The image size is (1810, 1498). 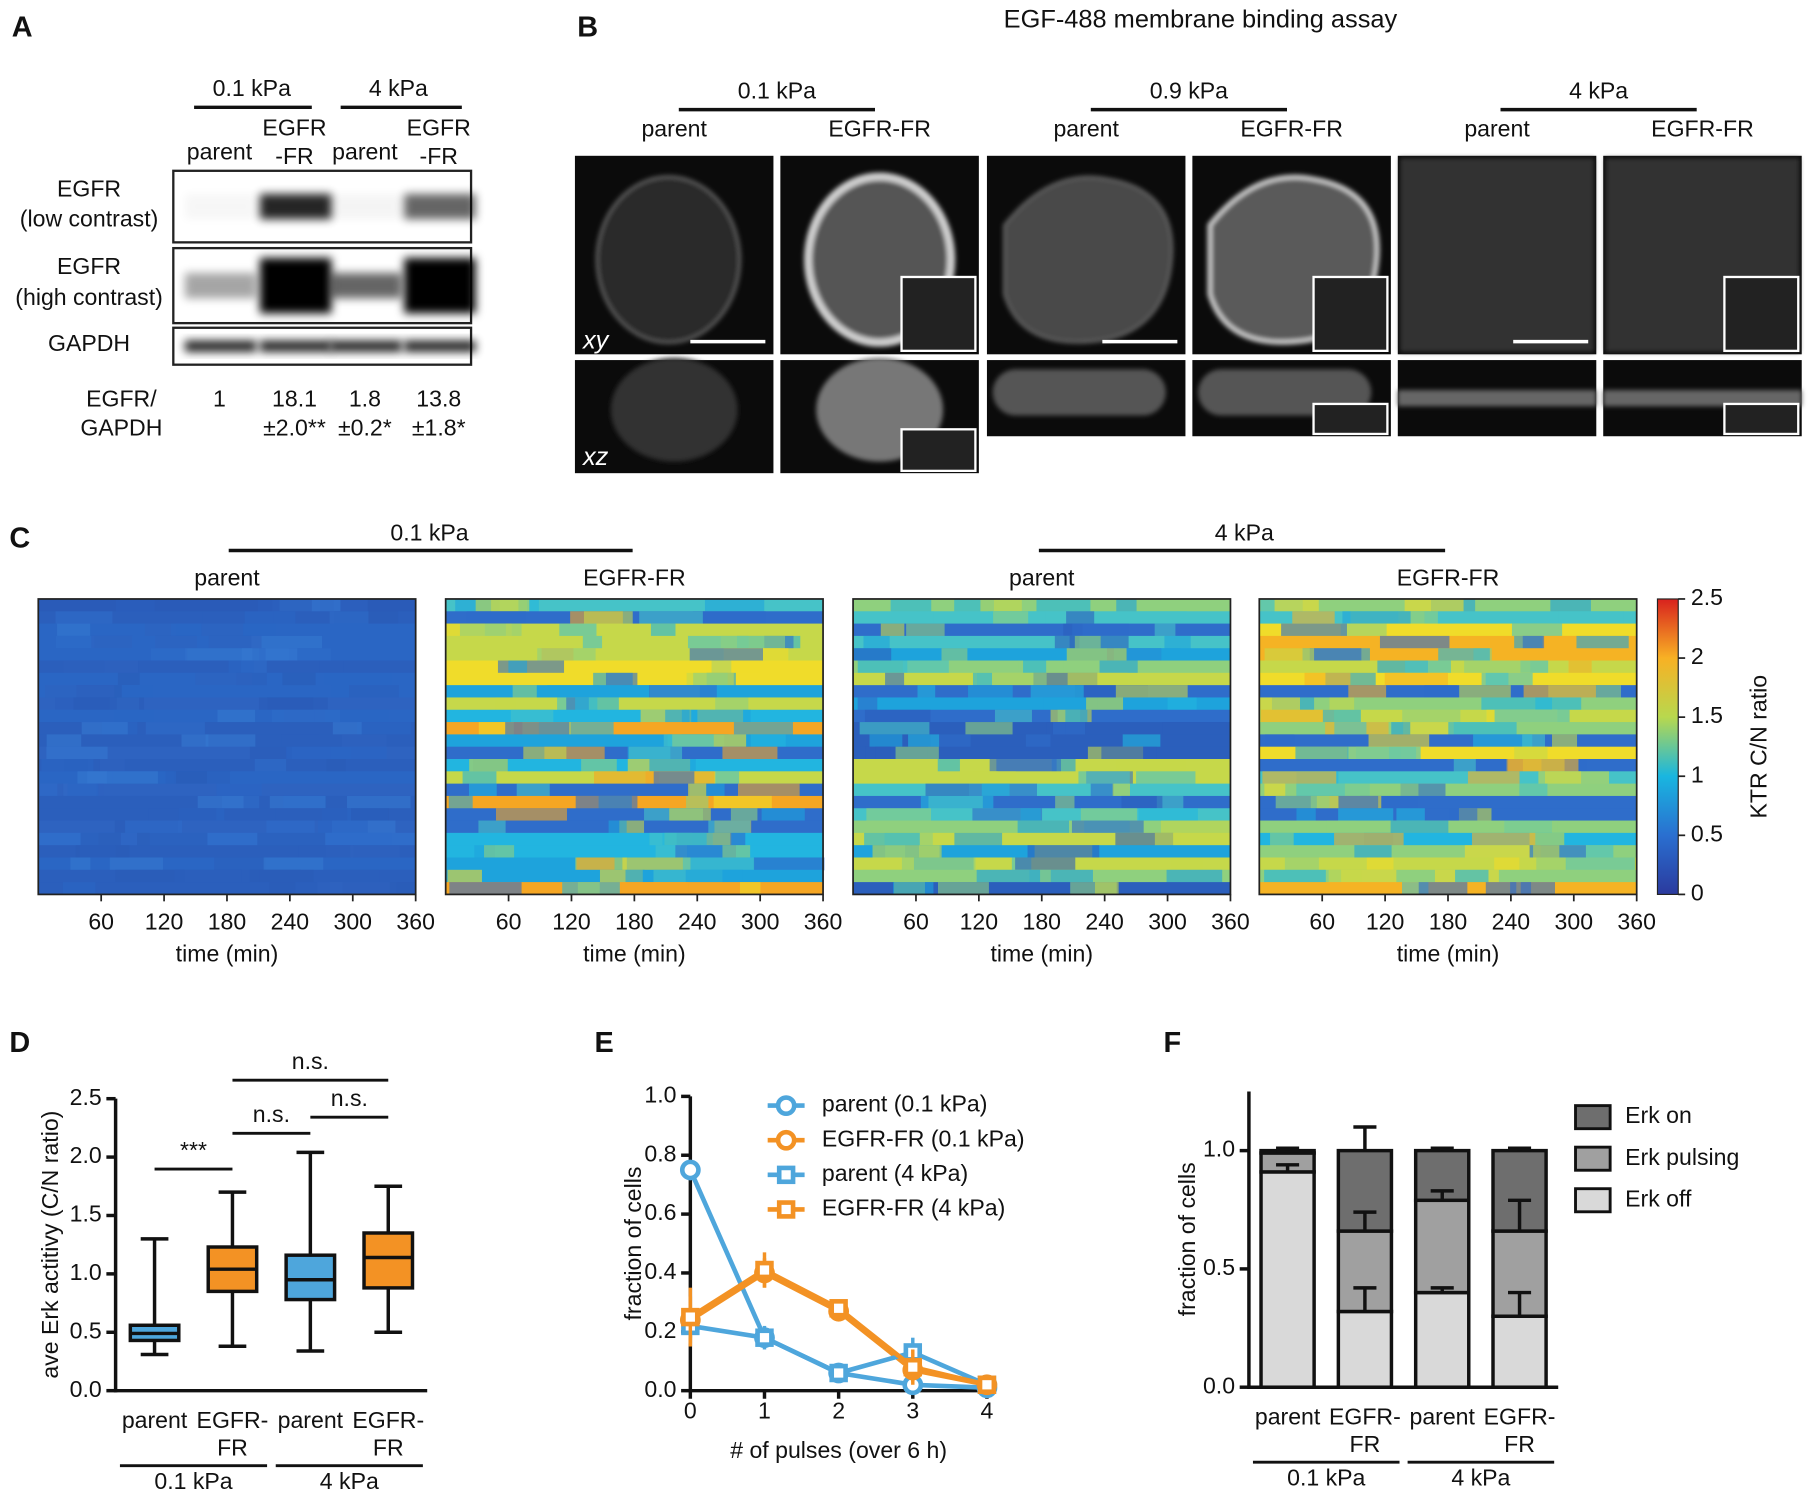 What do you see at coordinates (1593, 1117) in the screenshot?
I see `legend-swatch` at bounding box center [1593, 1117].